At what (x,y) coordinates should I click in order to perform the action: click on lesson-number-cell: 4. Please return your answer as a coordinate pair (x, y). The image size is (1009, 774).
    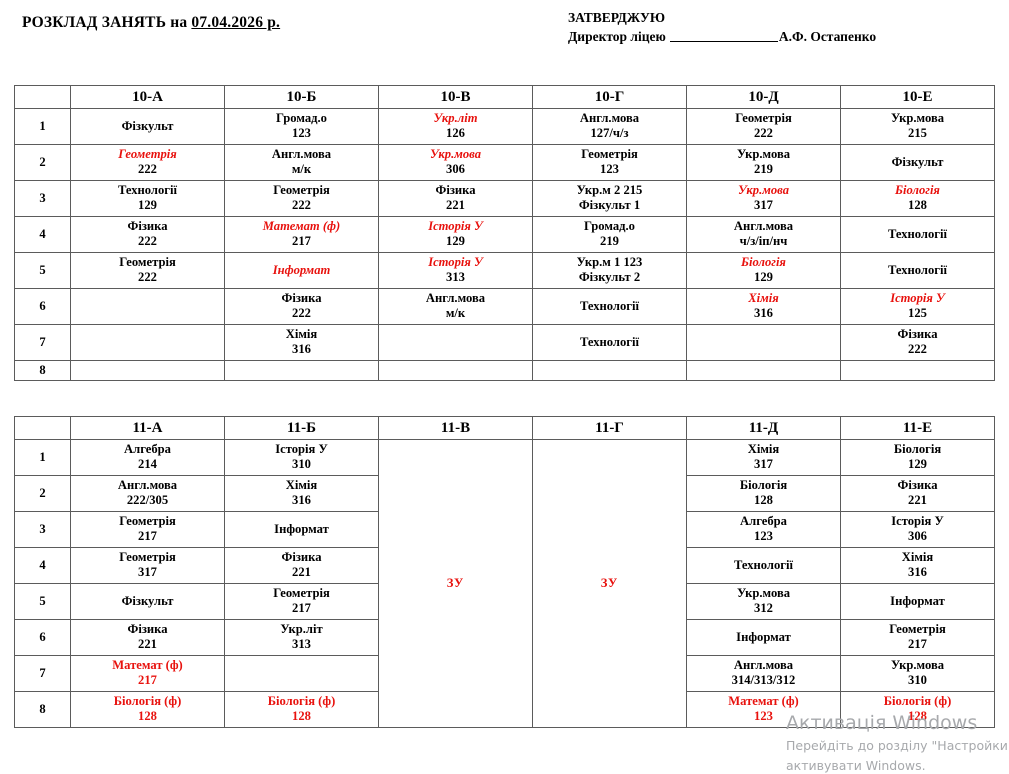
    Looking at the image, I should click on (42, 234).